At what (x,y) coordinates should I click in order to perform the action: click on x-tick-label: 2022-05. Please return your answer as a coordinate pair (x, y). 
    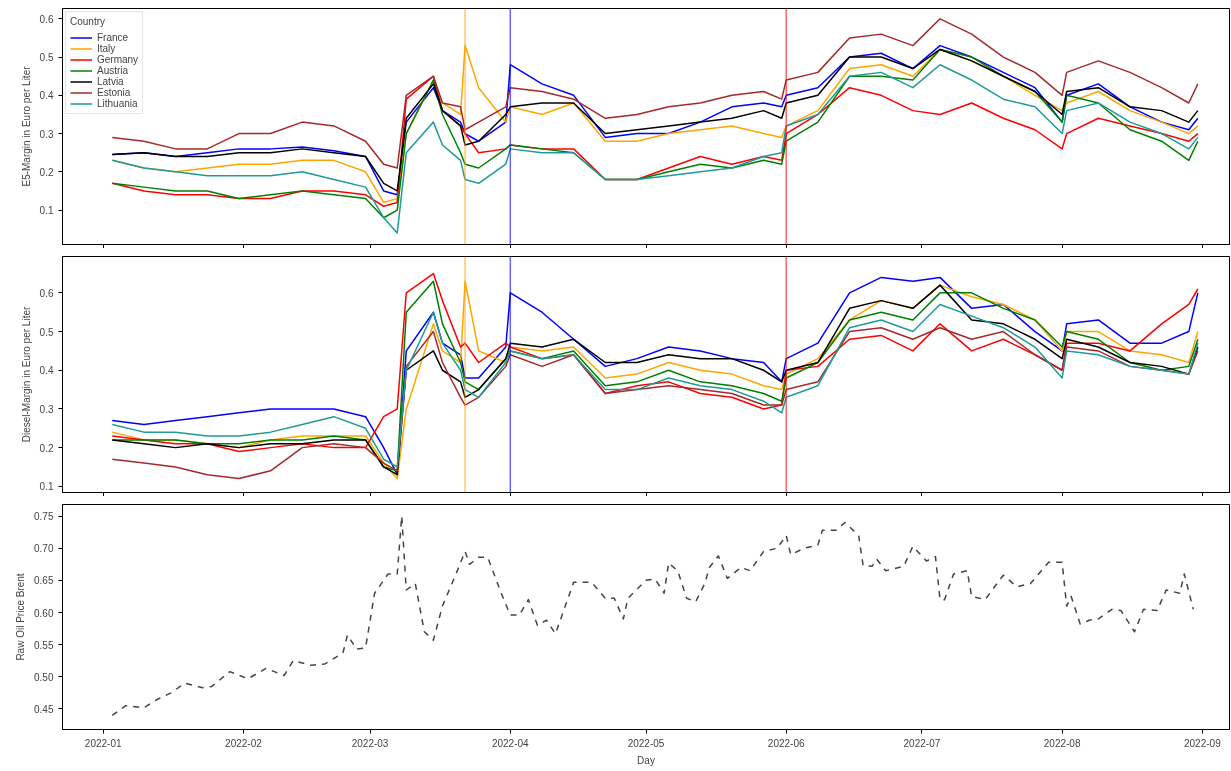
    Looking at the image, I should click on (646, 743).